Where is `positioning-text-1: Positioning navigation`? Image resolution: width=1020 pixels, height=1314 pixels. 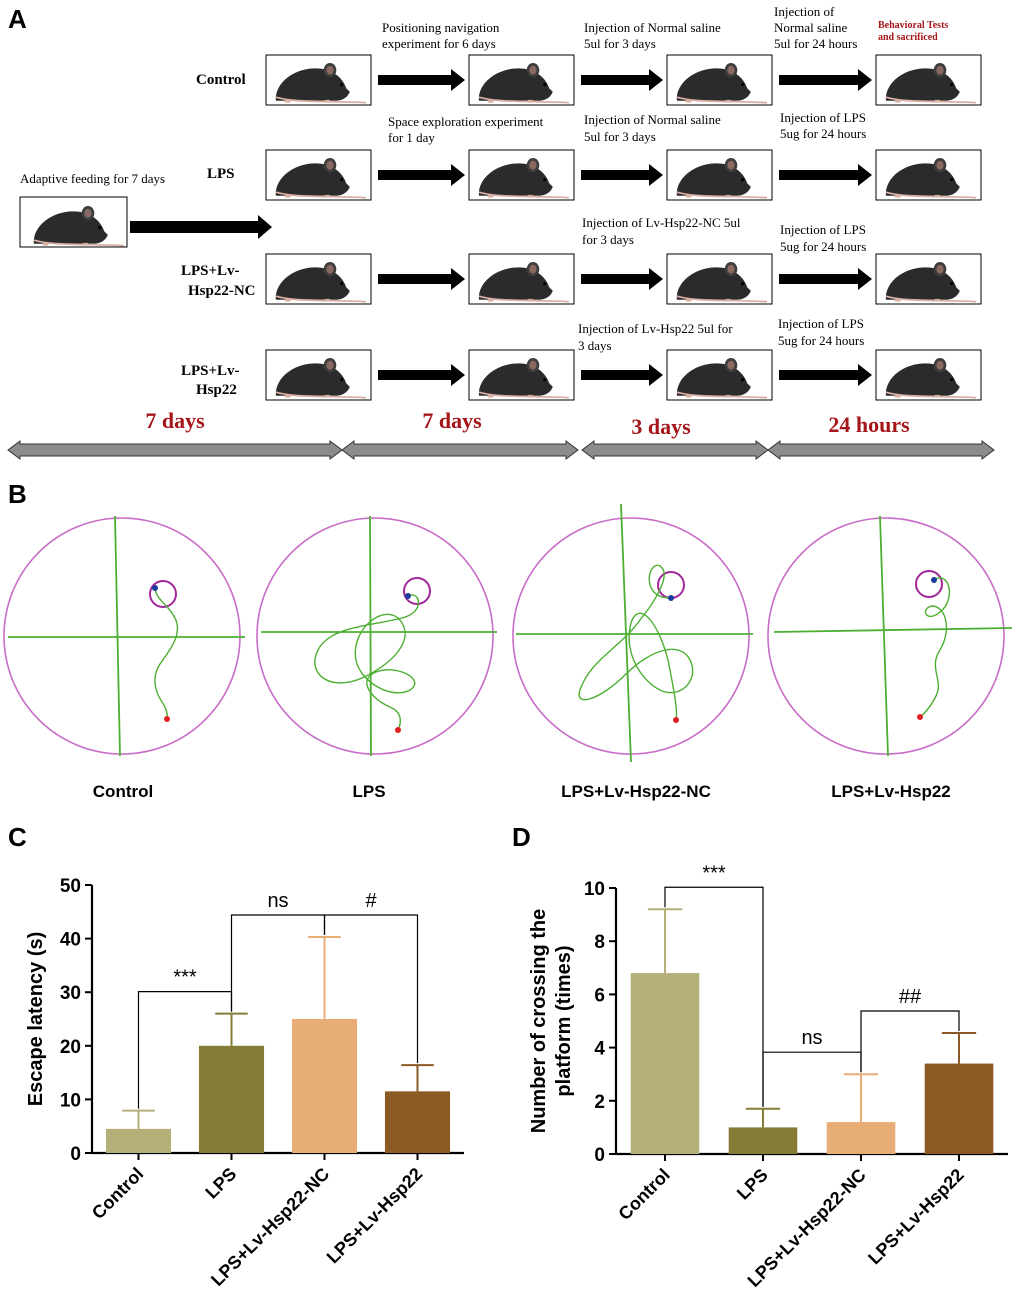
positioning-text-1: Positioning navigation is located at coordinates (441, 27).